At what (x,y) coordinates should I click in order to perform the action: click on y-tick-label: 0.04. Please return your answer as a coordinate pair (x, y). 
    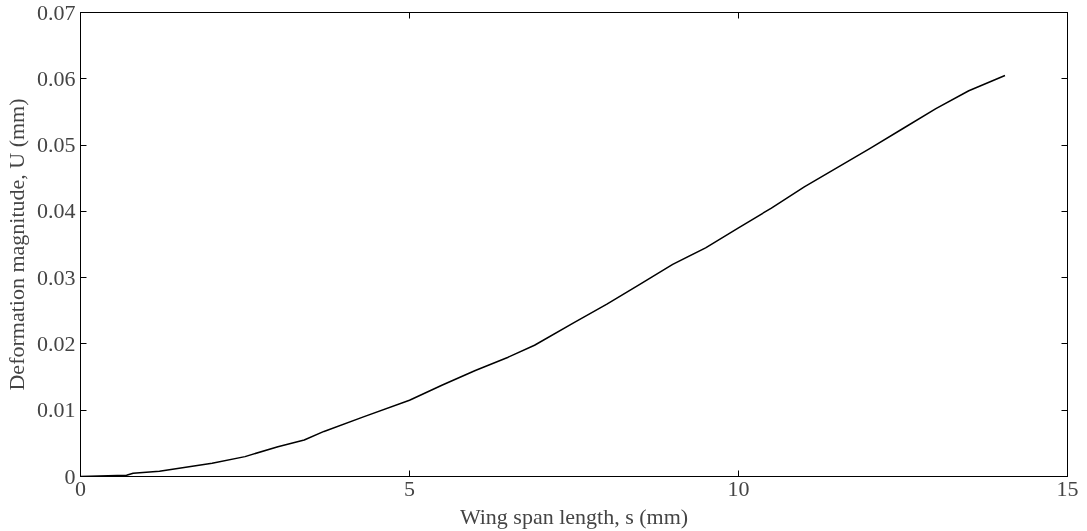
    Looking at the image, I should click on (56, 211).